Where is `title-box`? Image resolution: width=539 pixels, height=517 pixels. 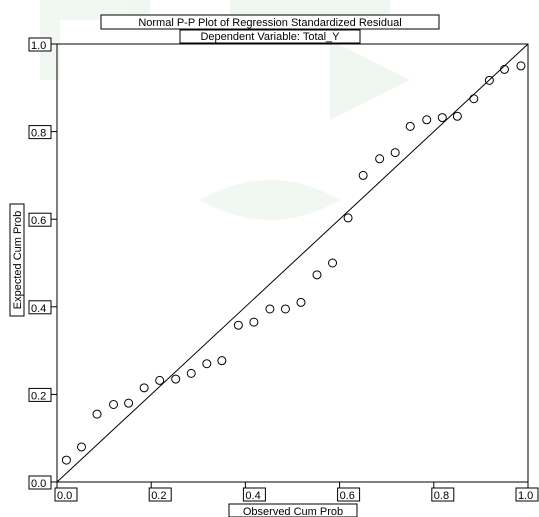 title-box is located at coordinates (270, 22).